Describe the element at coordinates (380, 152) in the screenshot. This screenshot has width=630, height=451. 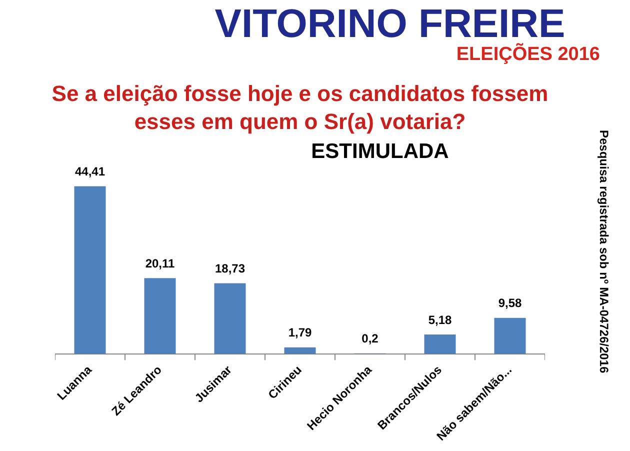
I see `text: ESTIMULADA` at that location.